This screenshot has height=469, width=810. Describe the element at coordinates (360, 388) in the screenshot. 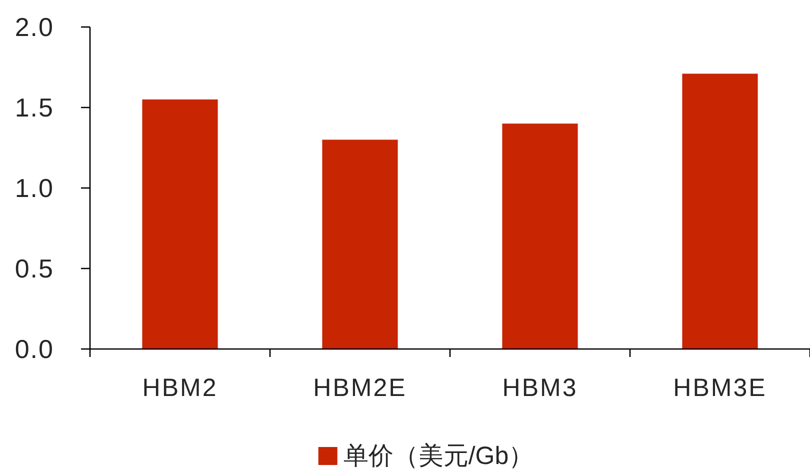

I see `x-tick-label: HBM2E` at that location.